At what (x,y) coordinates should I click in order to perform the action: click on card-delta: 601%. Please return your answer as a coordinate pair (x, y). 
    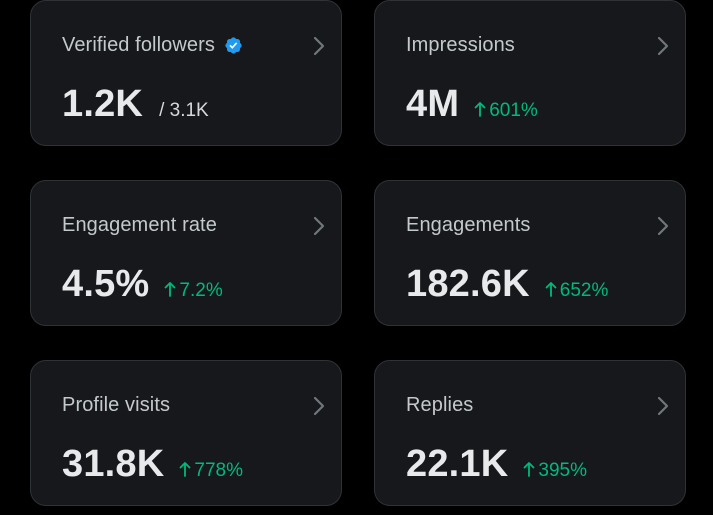
    Looking at the image, I should click on (506, 111).